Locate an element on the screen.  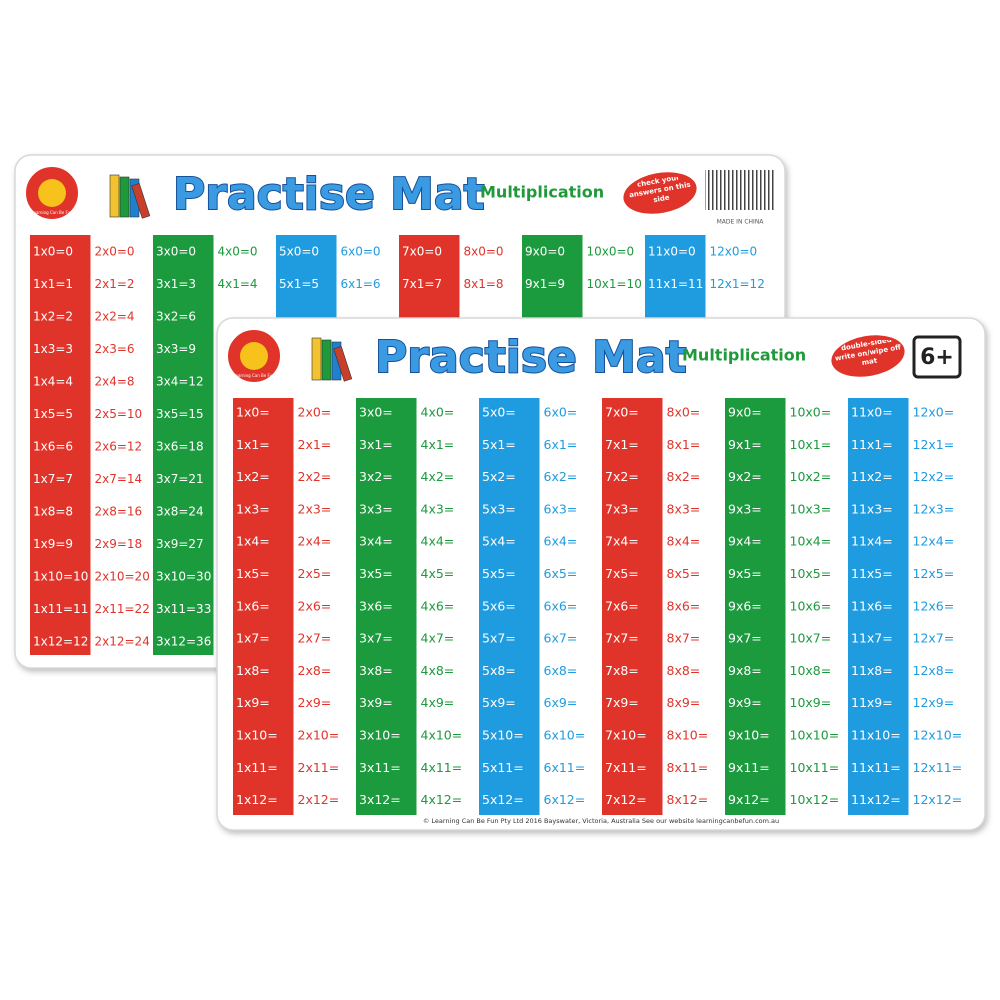
table-cell: 11x6= is located at coordinates (872, 605).